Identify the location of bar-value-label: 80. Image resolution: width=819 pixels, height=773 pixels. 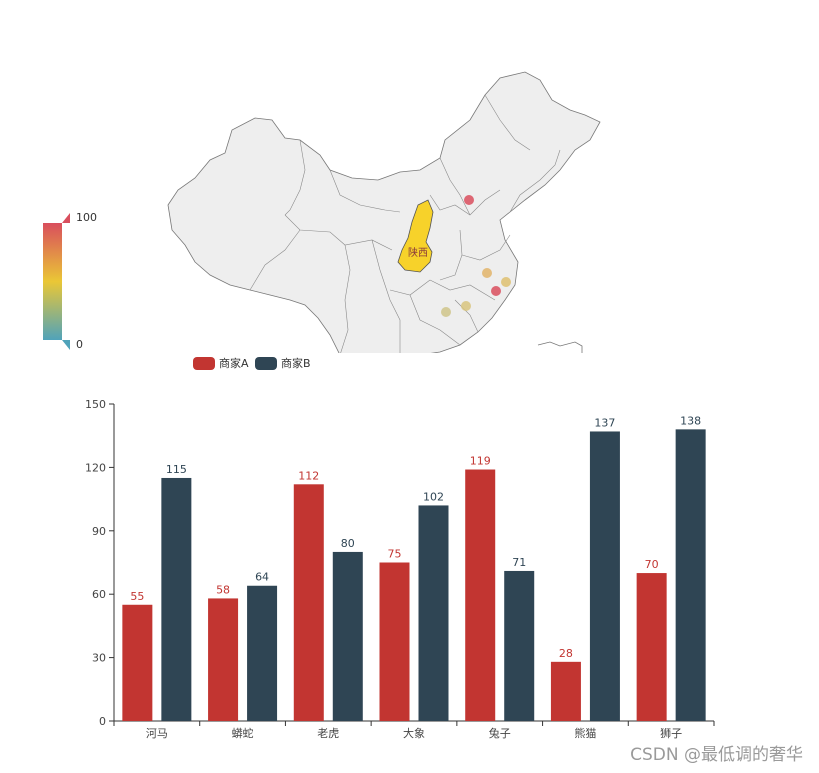
(348, 543).